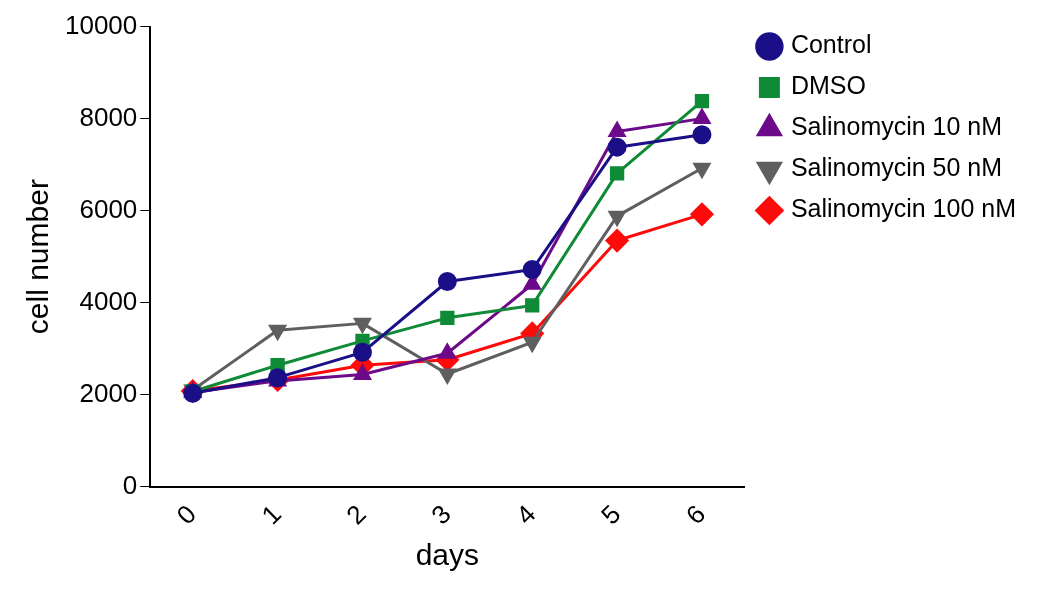  Describe the element at coordinates (108, 300) in the screenshot. I see `y-tick-label: 4000` at that location.